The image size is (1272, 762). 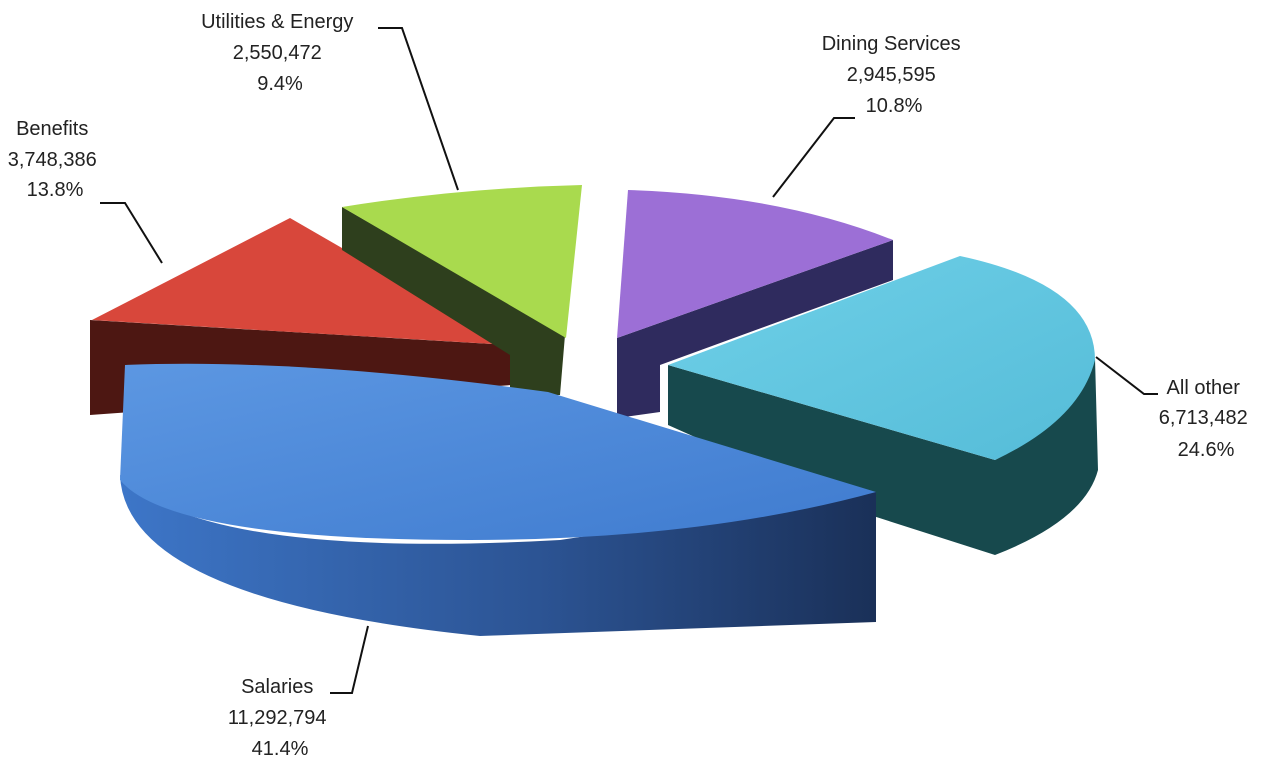 I want to click on label-dining-name: Dining Services, so click(x=891, y=44).